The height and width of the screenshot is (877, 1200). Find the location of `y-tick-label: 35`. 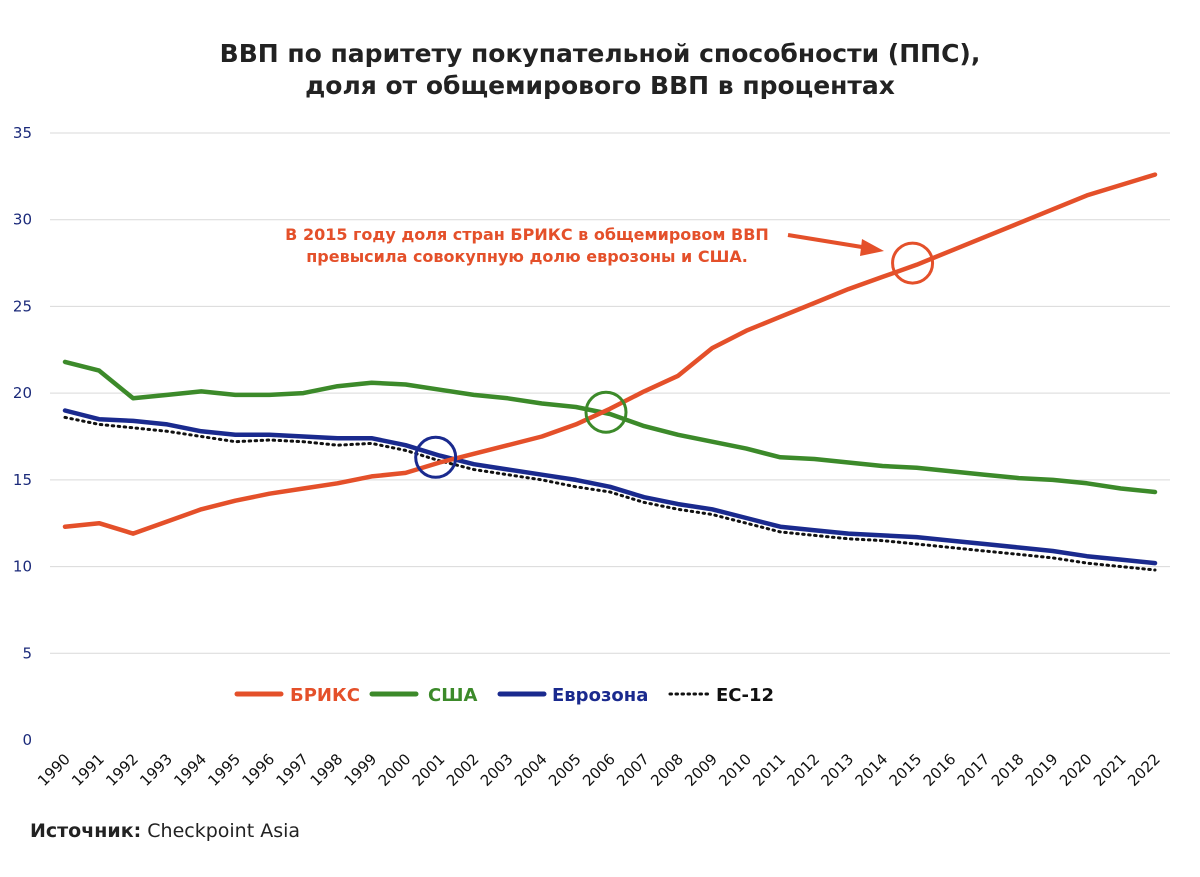

y-tick-label: 35 is located at coordinates (22, 133).